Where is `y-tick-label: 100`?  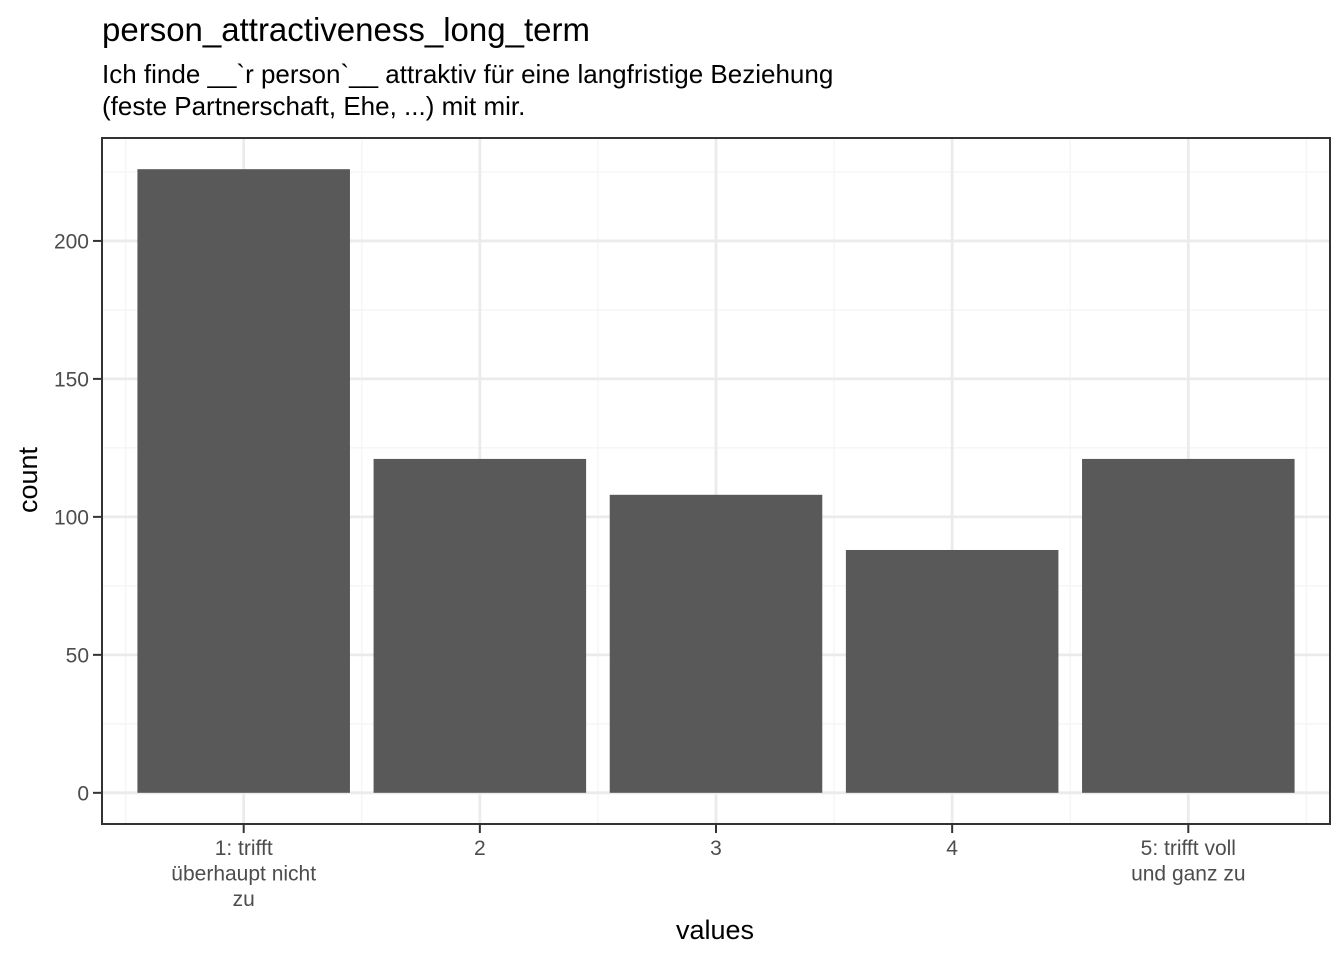 y-tick-label: 100 is located at coordinates (71, 517).